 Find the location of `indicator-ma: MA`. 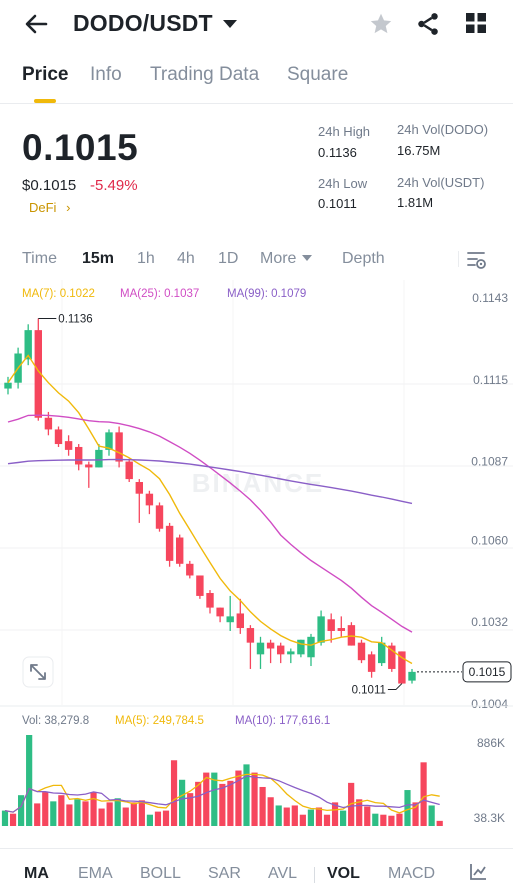

indicator-ma: MA is located at coordinates (36, 873).